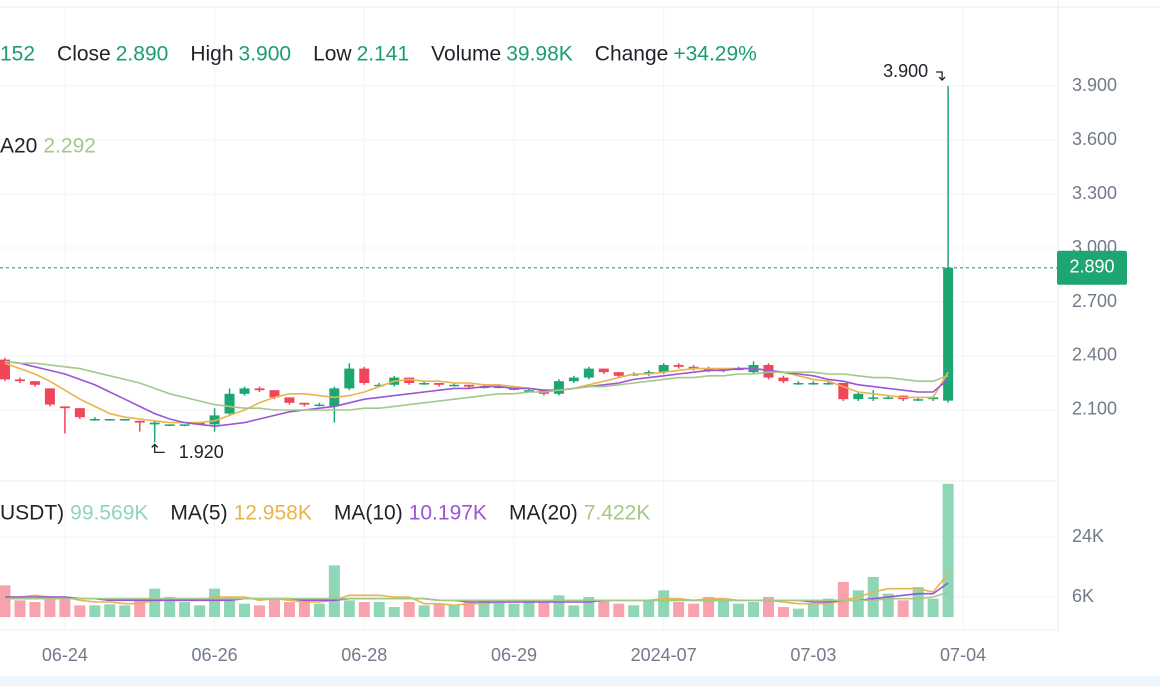  I want to click on last-price-label: 2.890, so click(1091, 267).